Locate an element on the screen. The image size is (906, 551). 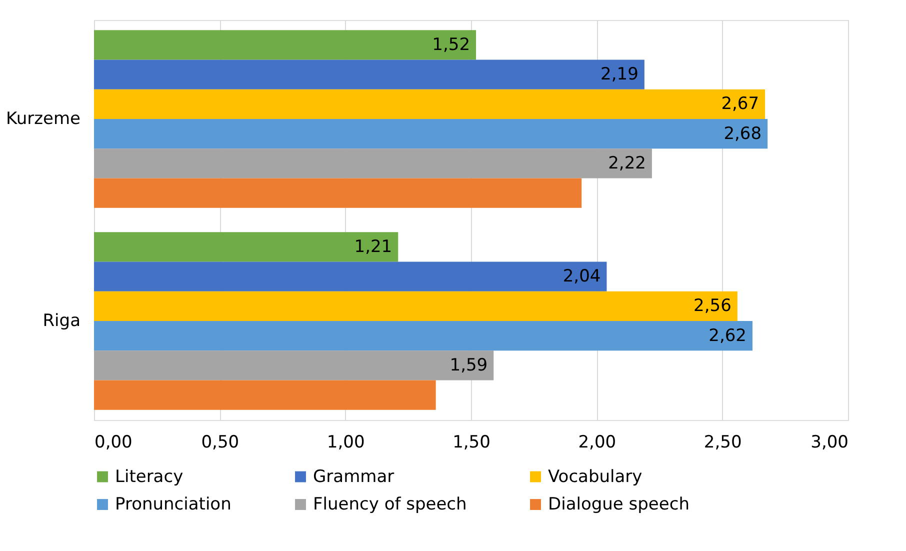
legend-label: Fluency of speech is located at coordinates (390, 504).